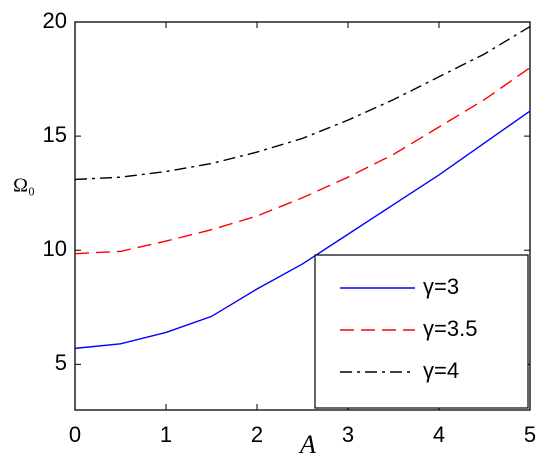 This screenshot has height=467, width=550. What do you see at coordinates (307, 444) in the screenshot?
I see `x-axis-label: A` at bounding box center [307, 444].